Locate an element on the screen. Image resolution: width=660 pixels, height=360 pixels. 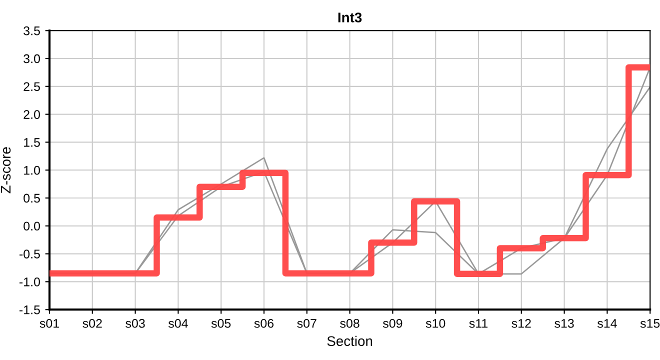
x-tick-label: s06 is located at coordinates (264, 323).